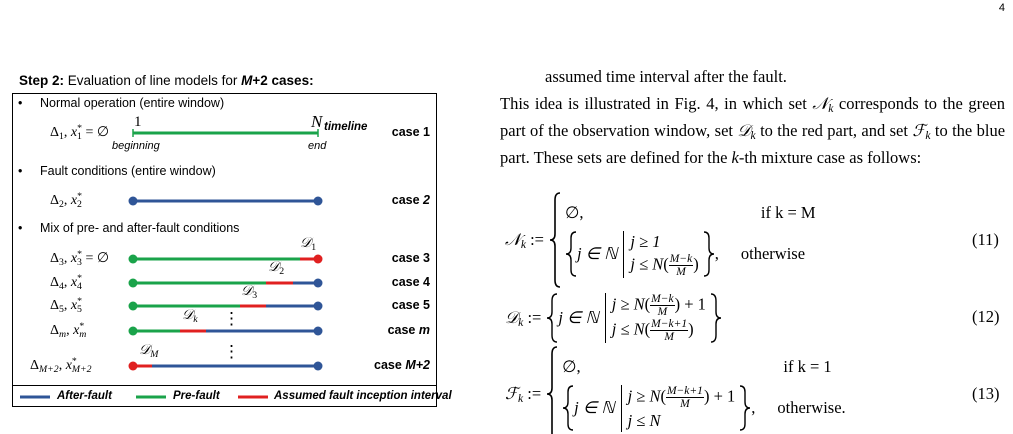  I want to click on case-label: case 4, so click(411, 282).